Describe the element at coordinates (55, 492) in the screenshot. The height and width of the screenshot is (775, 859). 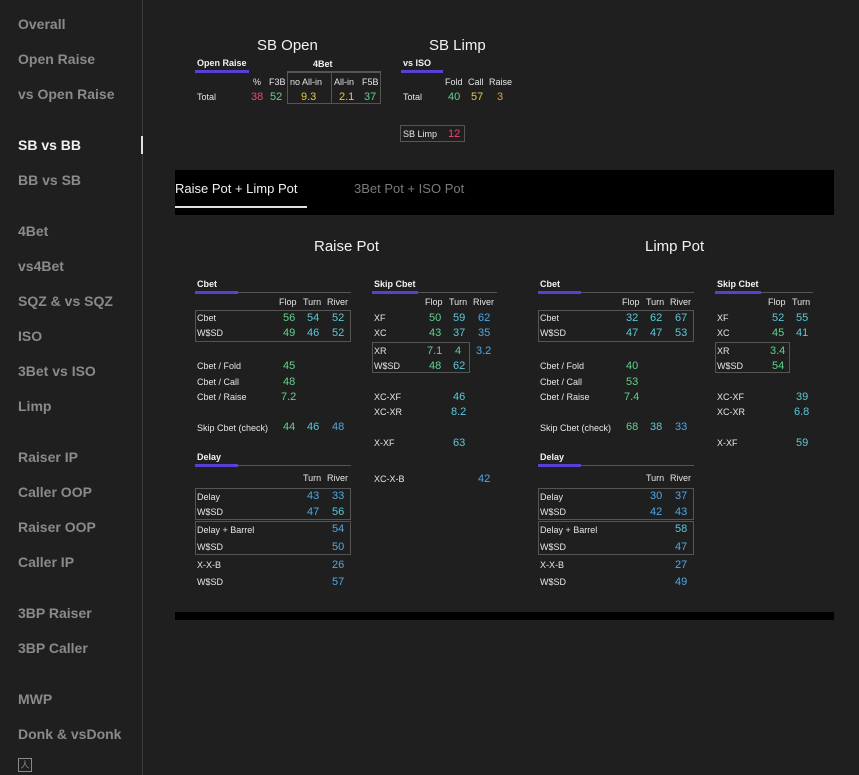
I see `nav-caller-oop: Caller OOP` at that location.